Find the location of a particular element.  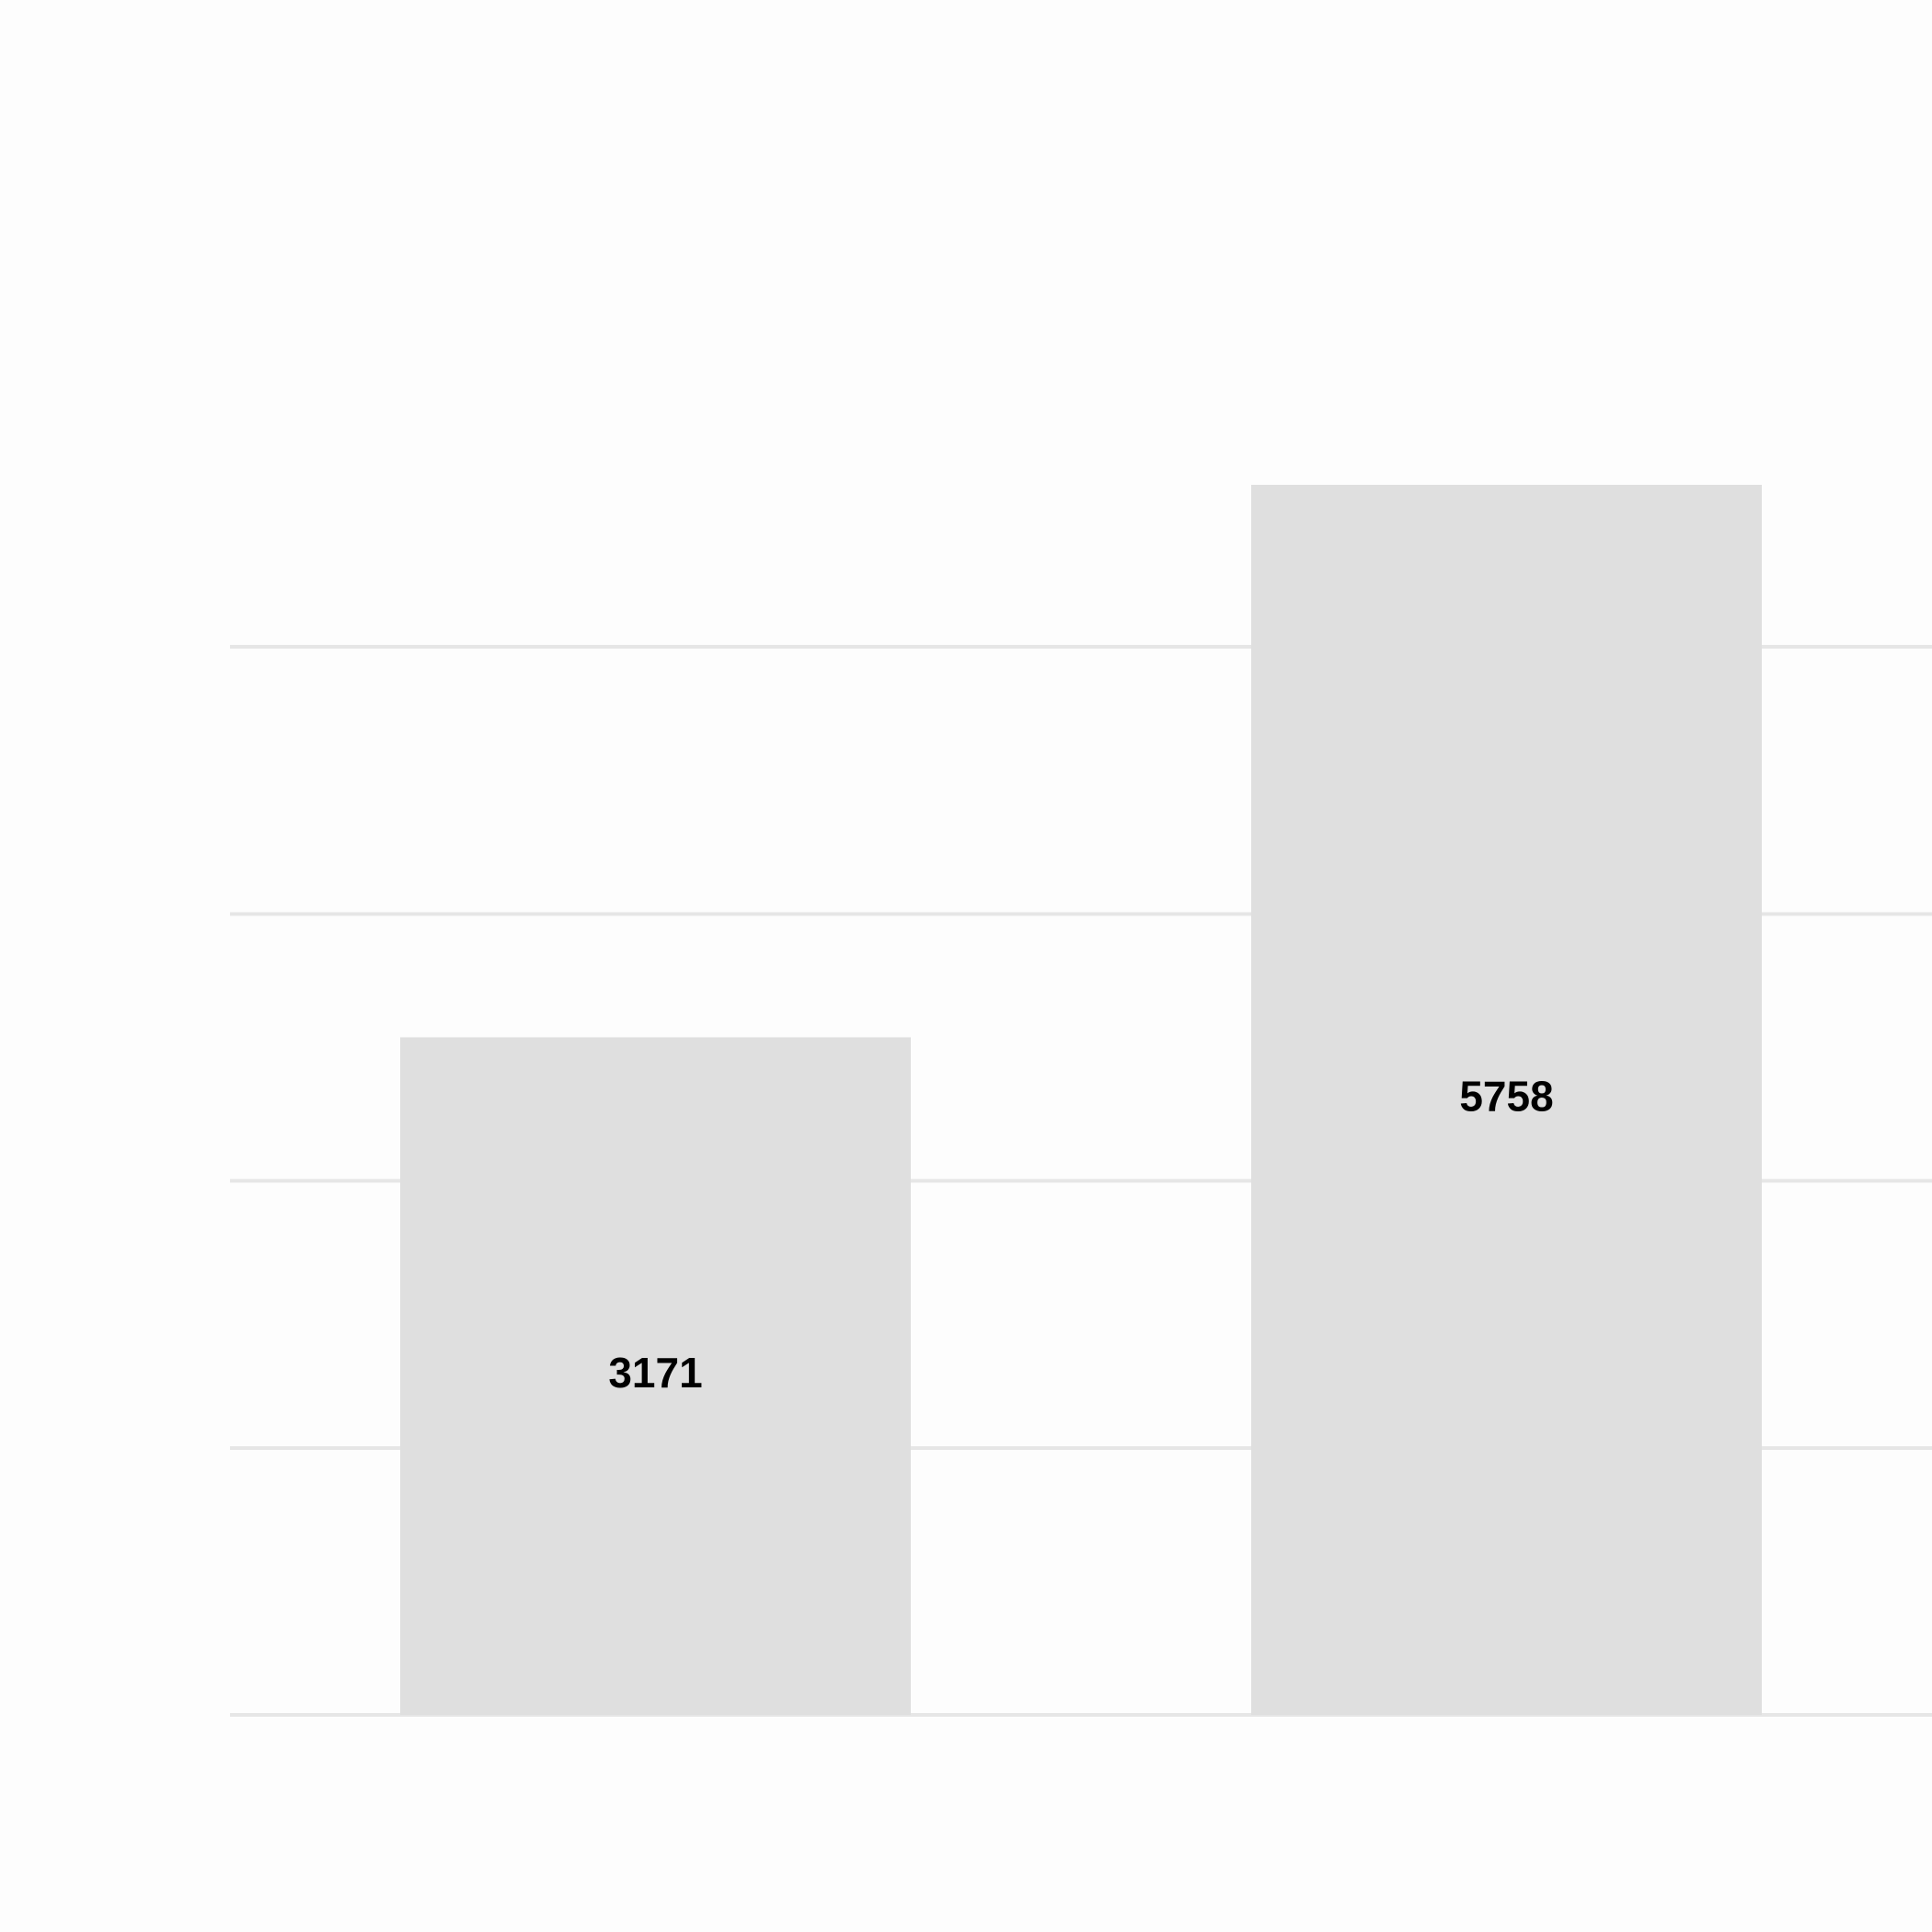

data-labels: 3171 5758 is located at coordinates (1080, 1235).